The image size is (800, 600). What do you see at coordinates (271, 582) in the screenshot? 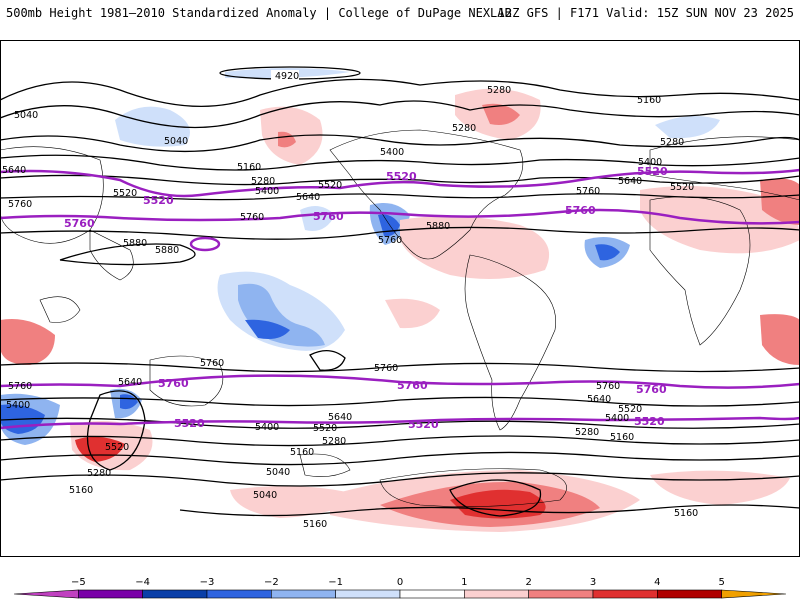
I see `colorbar-tick-label: −2` at bounding box center [271, 582].